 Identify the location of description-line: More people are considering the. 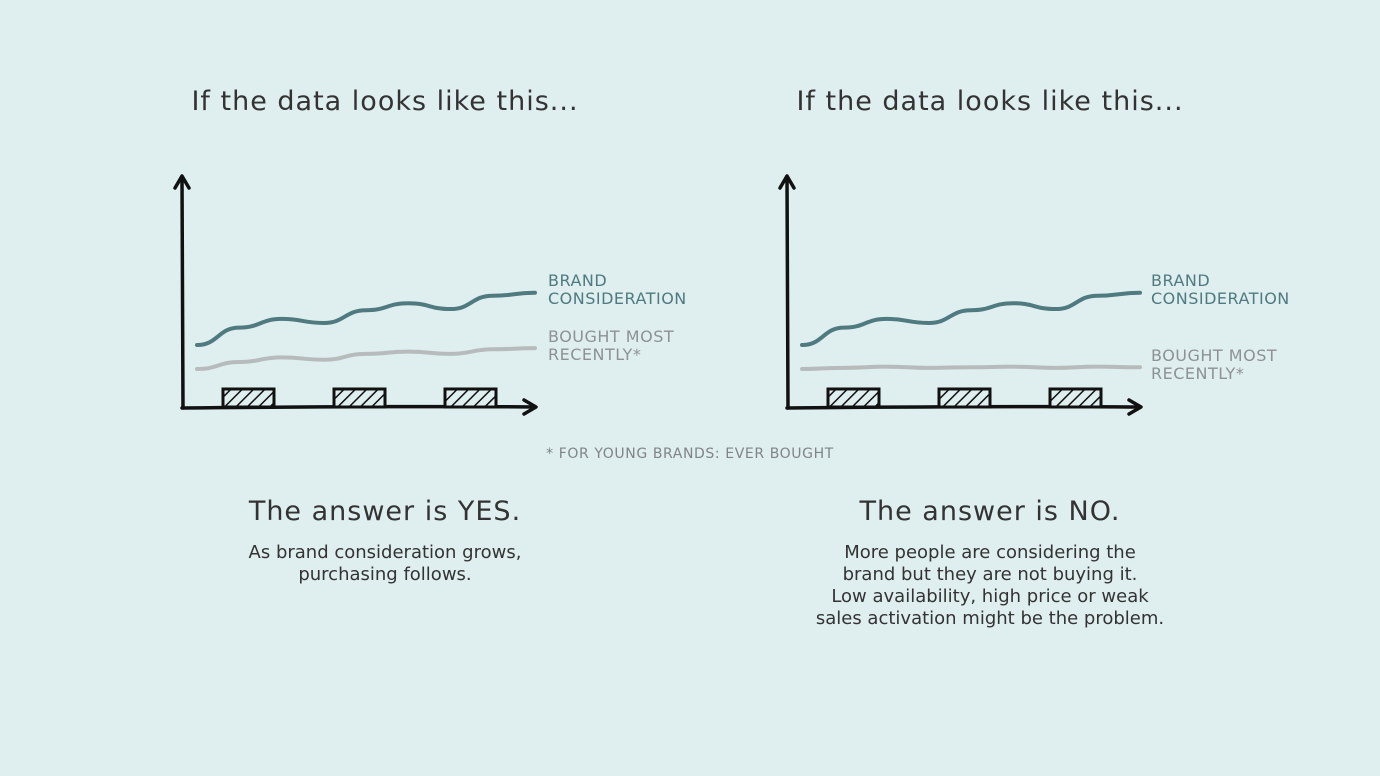
(990, 552).